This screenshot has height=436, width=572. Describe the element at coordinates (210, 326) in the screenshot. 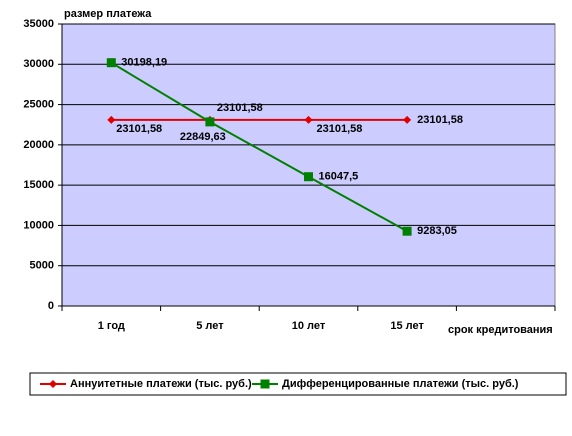

I see `x-tick-label: 5 лет` at that location.